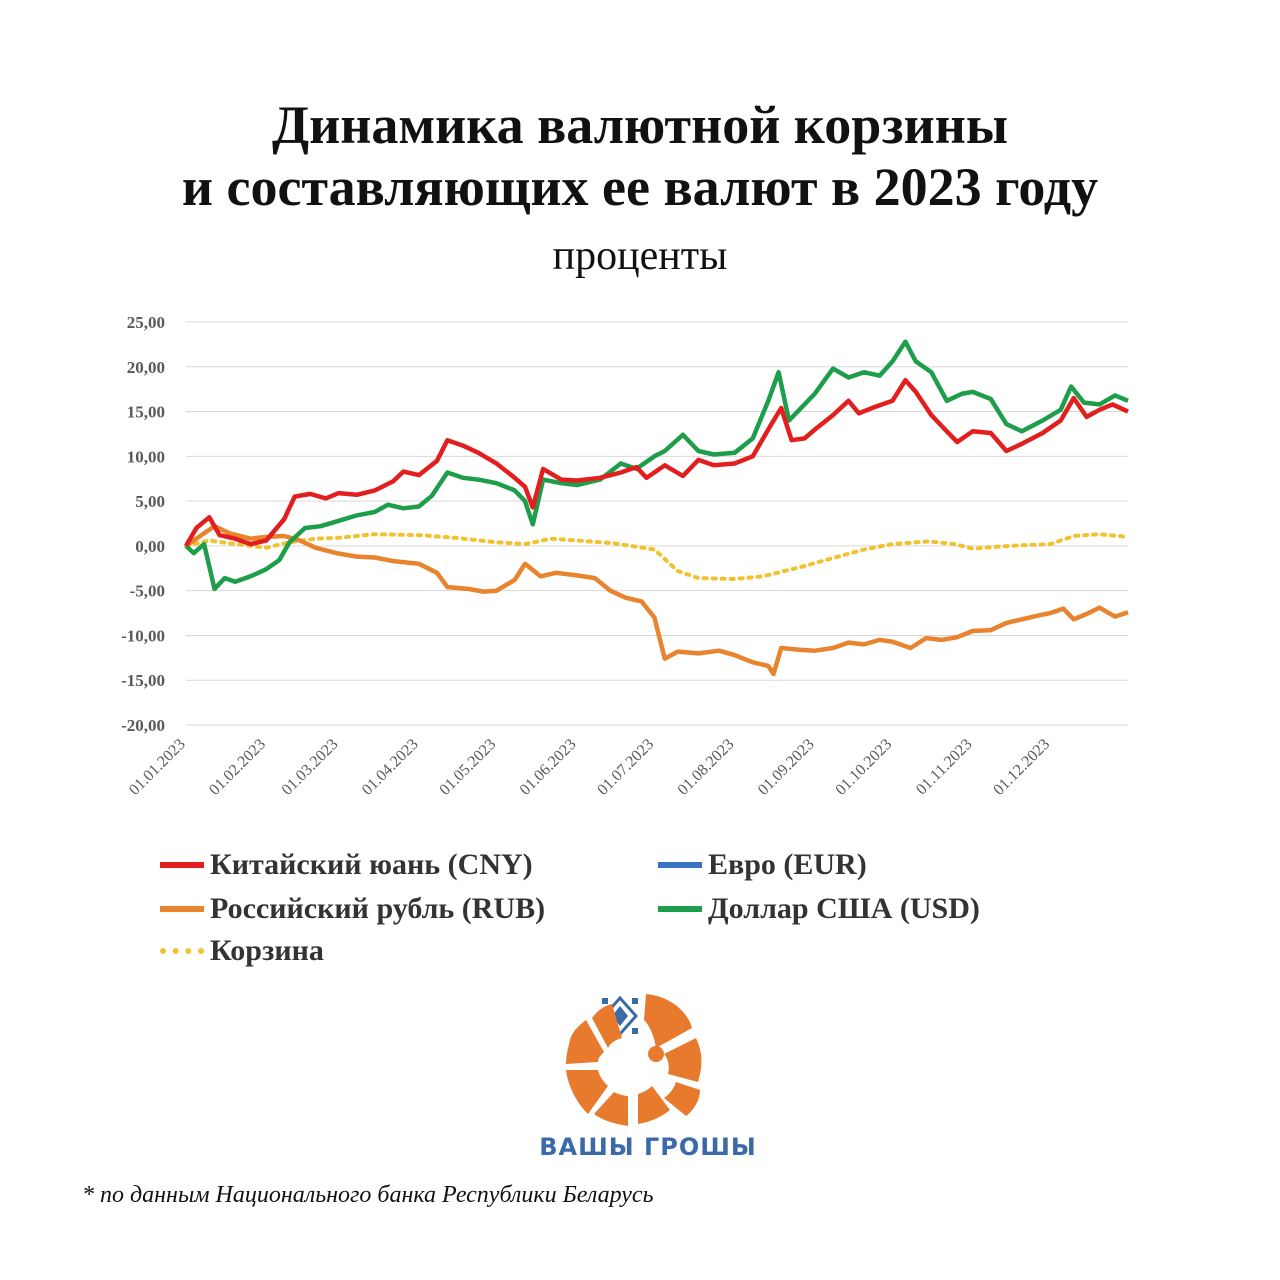 Image resolution: width=1280 pixels, height=1280 pixels. I want to click on series-line-rub, so click(656, 600).